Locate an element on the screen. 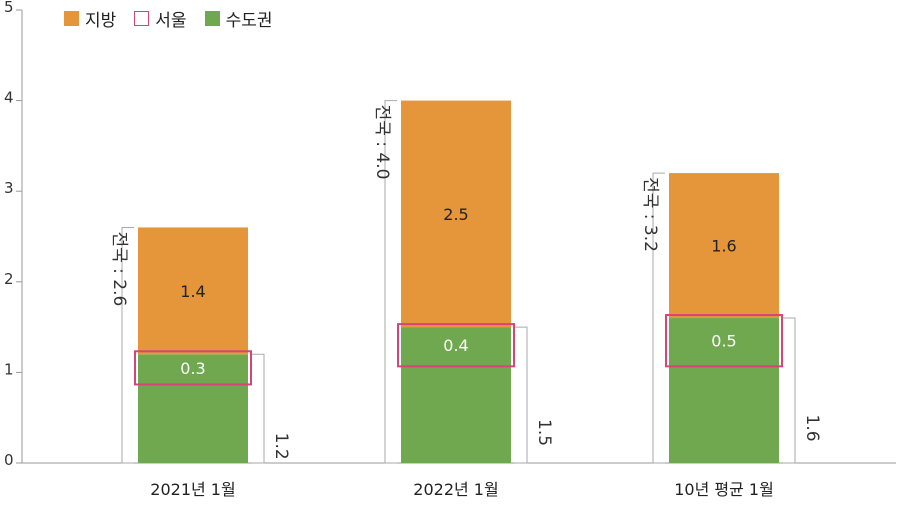 The width and height of the screenshot is (900, 513). regional-value-label: 1.4 is located at coordinates (192, 291).